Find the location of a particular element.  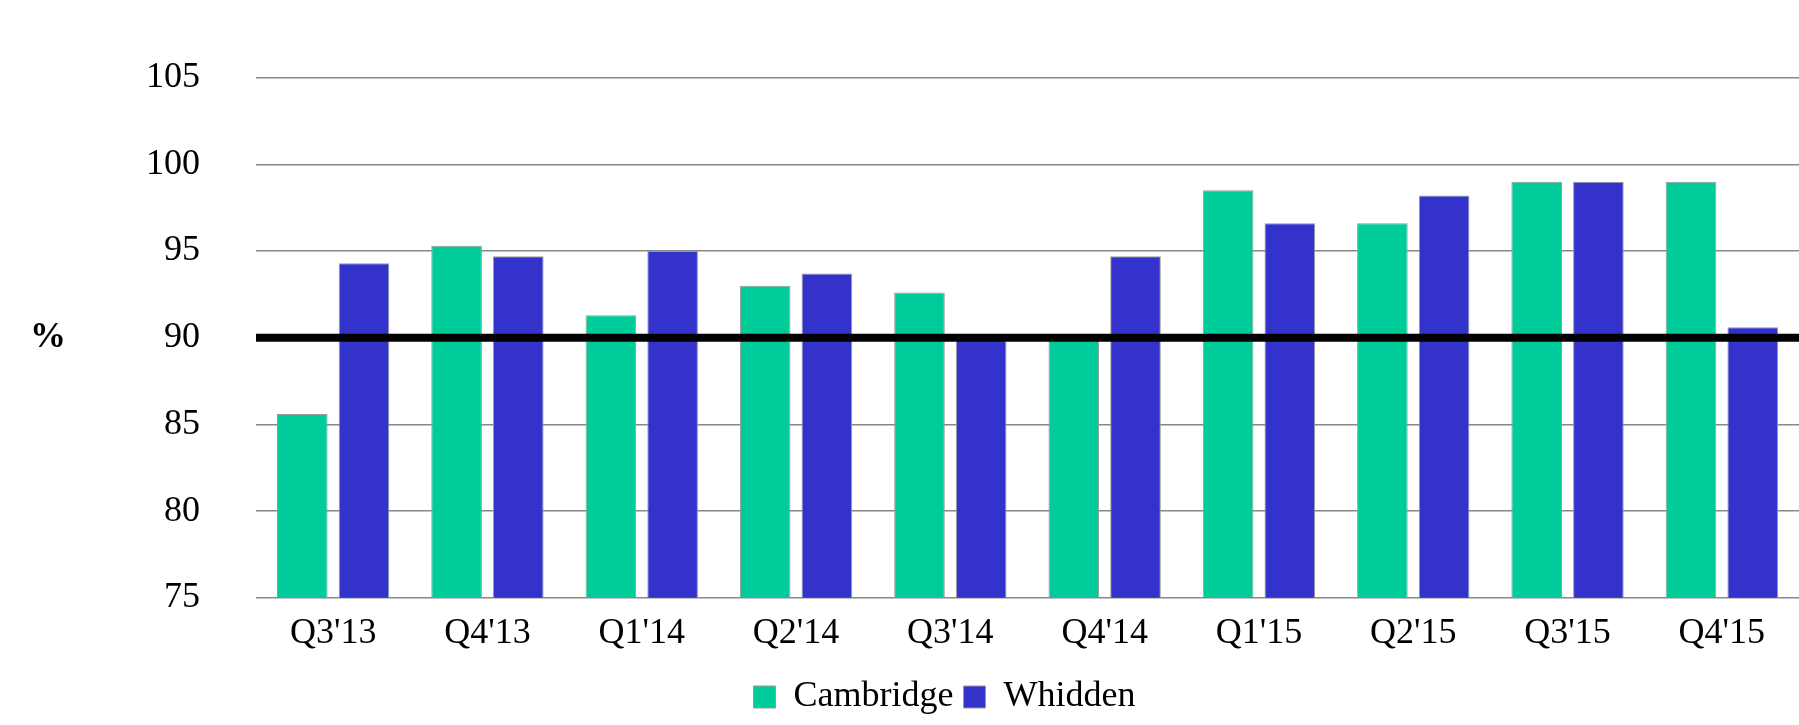

legend-label: Whidden is located at coordinates (1069, 694).